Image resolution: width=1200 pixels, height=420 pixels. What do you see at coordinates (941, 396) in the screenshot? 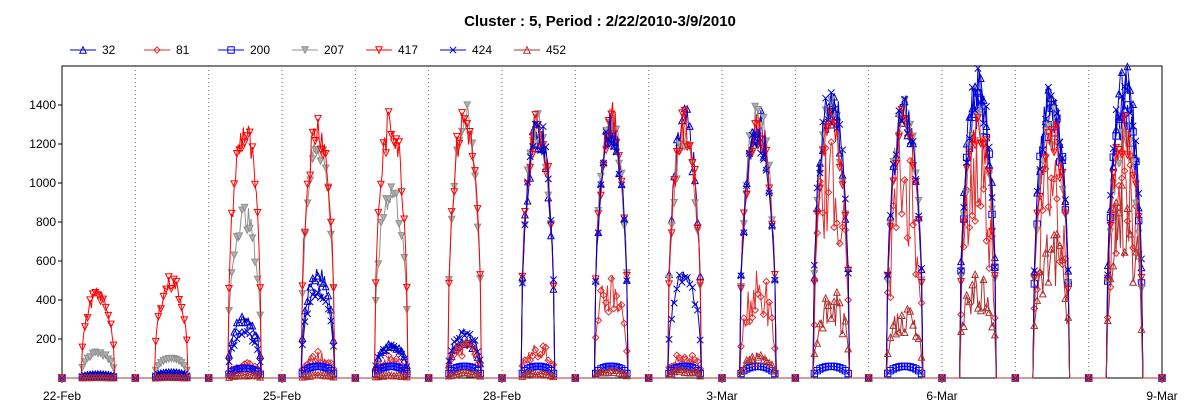
I see `x-tick-label: 6-Mar` at bounding box center [941, 396].